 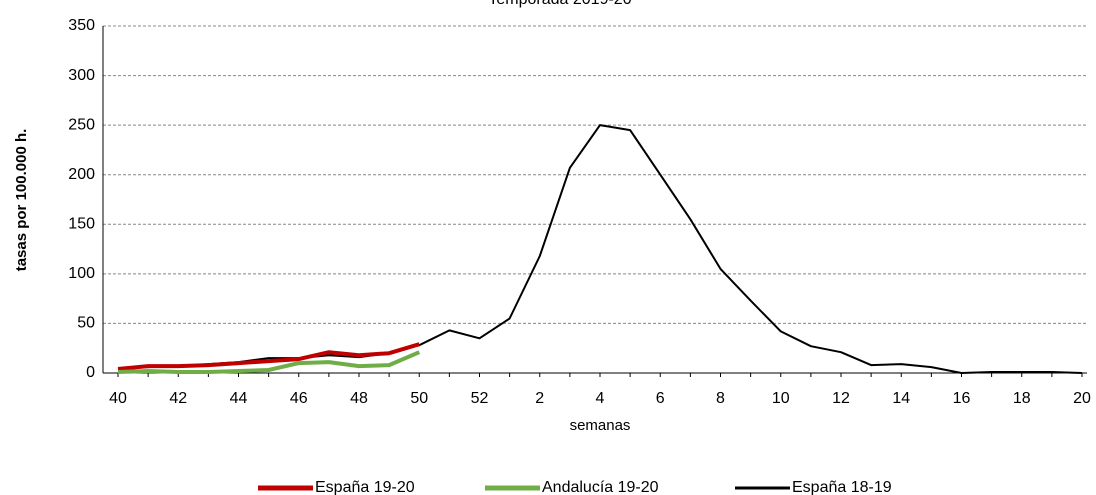 What do you see at coordinates (781, 398) in the screenshot?
I see `x-tick-label: 10` at bounding box center [781, 398].